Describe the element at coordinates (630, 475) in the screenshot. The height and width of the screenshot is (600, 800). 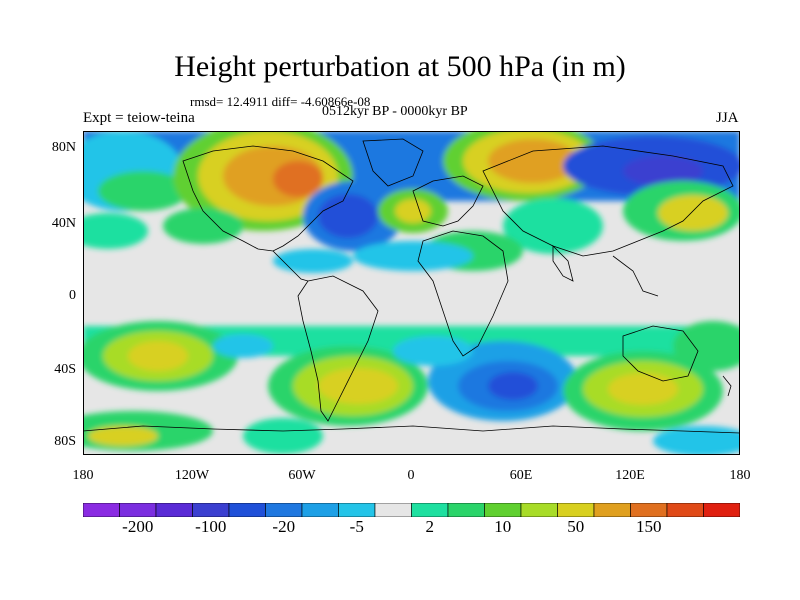
I see `lon-label-120e: 120E` at that location.